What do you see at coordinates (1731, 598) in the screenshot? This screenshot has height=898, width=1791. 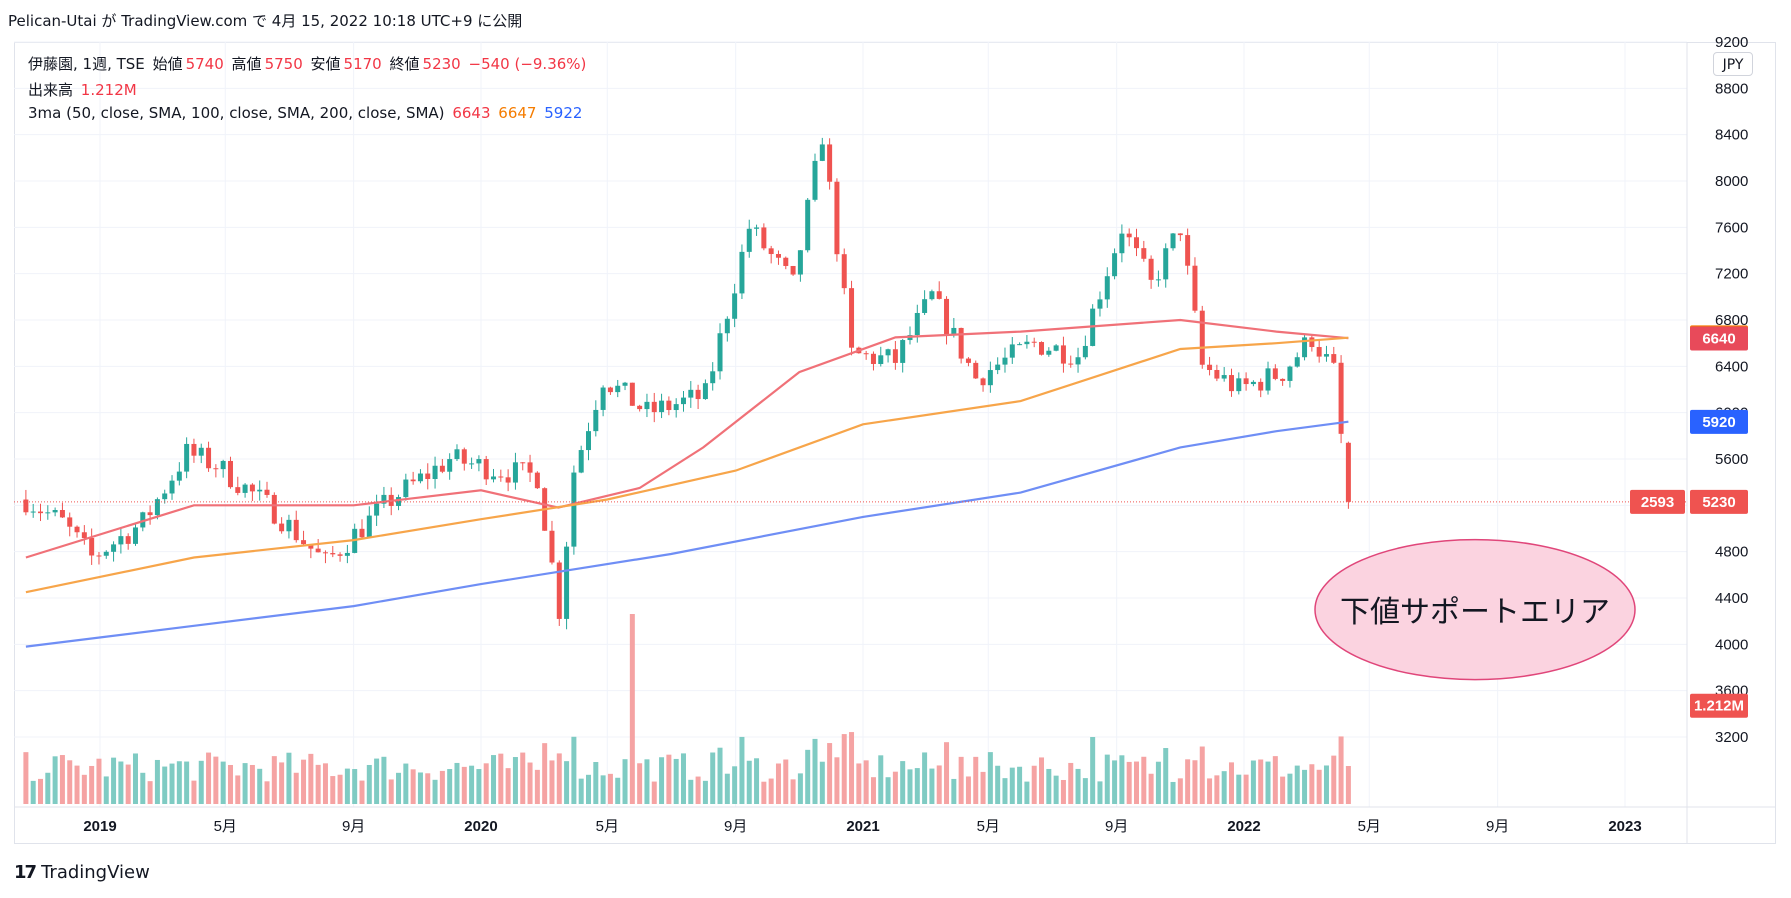 I see `price-tick-label: 4400` at bounding box center [1731, 598].